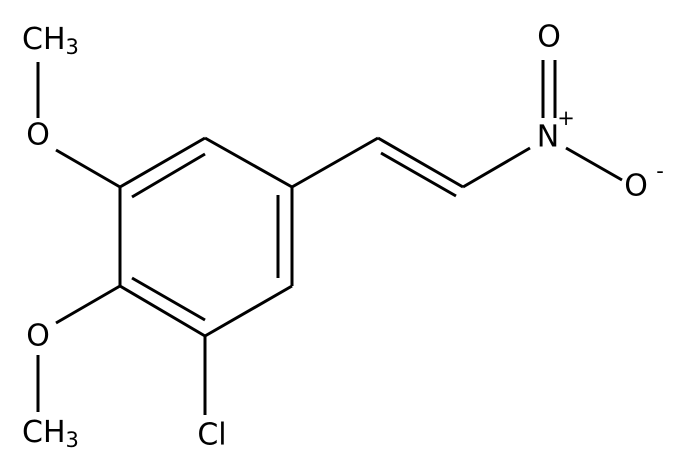 Image resolution: width=698 pixels, height=476 pixels. I want to click on atom-label: N, so click(548, 137).